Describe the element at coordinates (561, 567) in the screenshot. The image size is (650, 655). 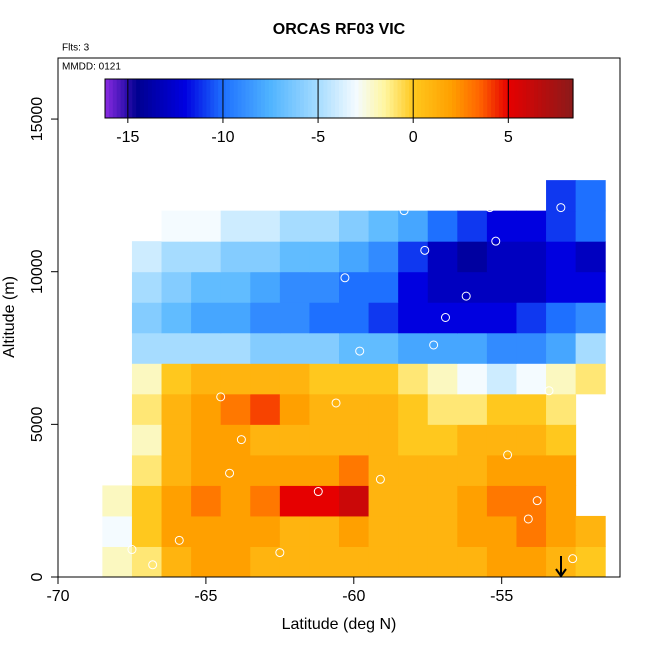
I see `arrow` at that location.